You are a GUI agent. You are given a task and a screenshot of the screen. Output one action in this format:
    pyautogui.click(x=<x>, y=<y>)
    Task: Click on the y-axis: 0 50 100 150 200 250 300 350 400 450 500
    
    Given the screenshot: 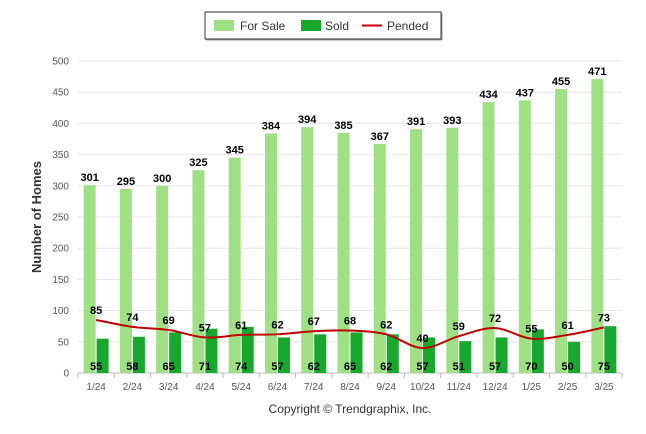 What is the action you would take?
    pyautogui.click(x=60, y=218)
    